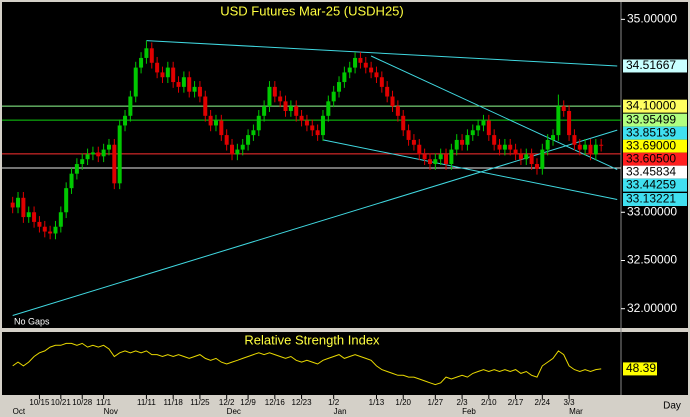  I want to click on month-label: Jan, so click(340, 411).